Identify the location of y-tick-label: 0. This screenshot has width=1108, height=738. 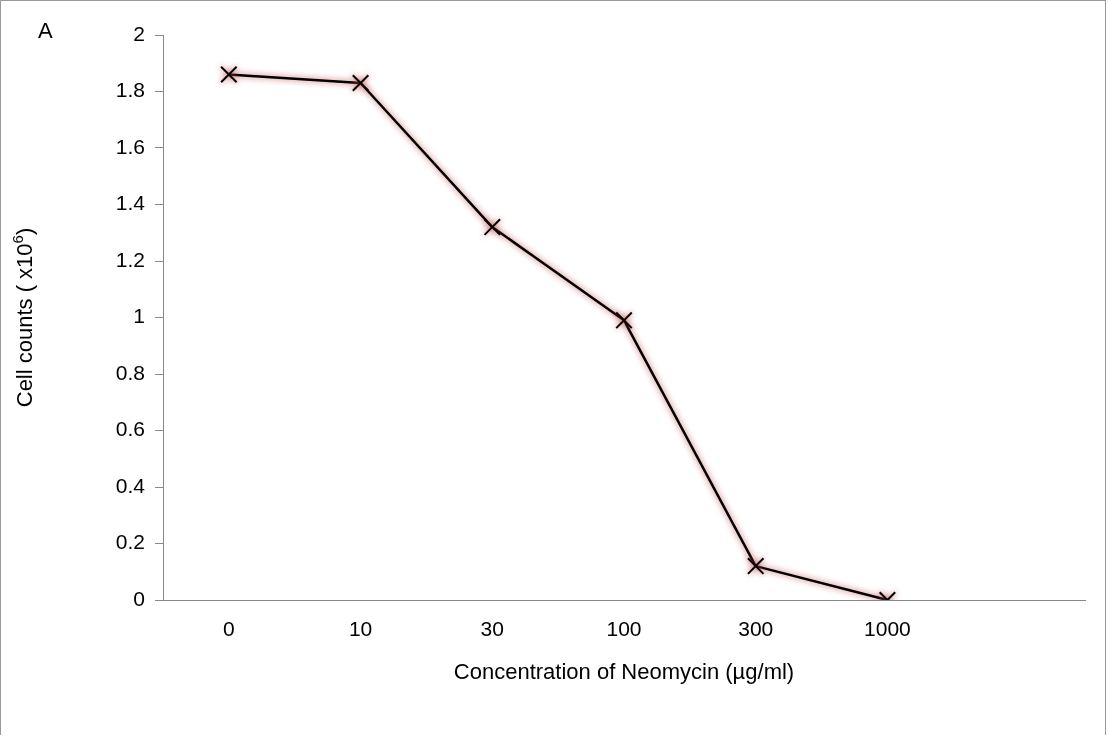
(139, 598).